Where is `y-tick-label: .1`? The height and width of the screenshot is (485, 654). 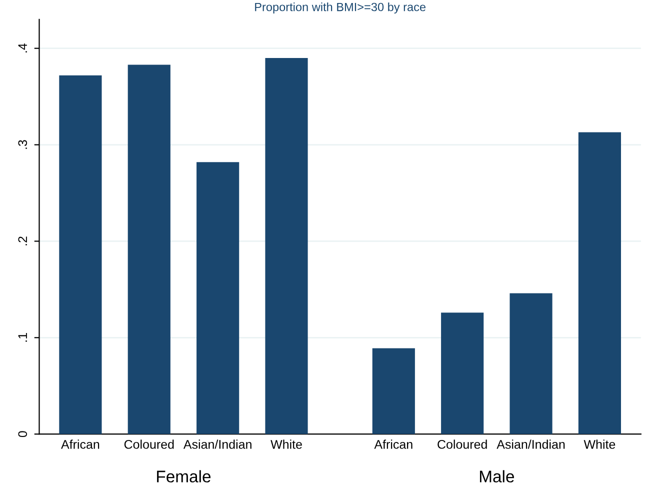
y-tick-label: .1 is located at coordinates (22, 337).